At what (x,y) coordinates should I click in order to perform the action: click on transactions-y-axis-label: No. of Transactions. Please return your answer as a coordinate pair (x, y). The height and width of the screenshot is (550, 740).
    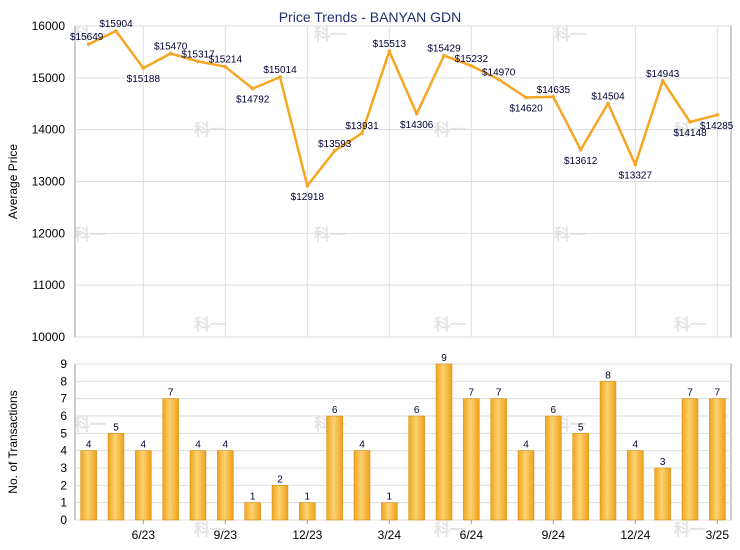
    Looking at the image, I should click on (13, 441).